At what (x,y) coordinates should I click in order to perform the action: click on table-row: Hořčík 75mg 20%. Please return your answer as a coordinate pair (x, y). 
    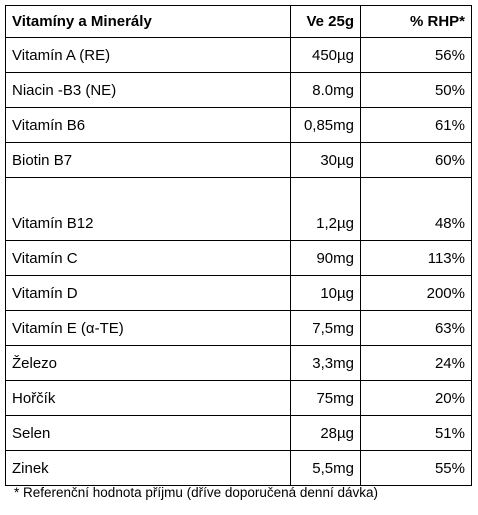
    Looking at the image, I should click on (238, 398).